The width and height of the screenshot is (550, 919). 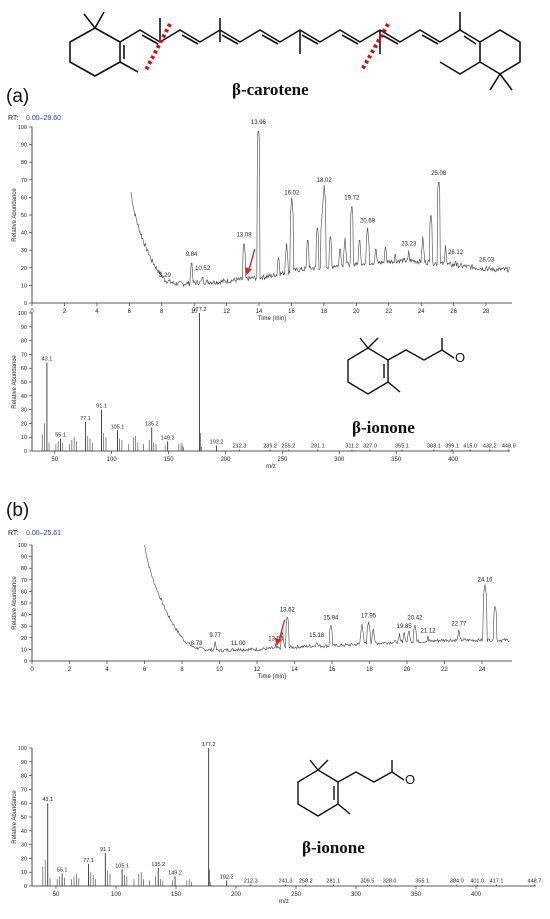 What do you see at coordinates (453, 312) in the screenshot?
I see `chromatogram-a-xtick-label: 26` at bounding box center [453, 312].